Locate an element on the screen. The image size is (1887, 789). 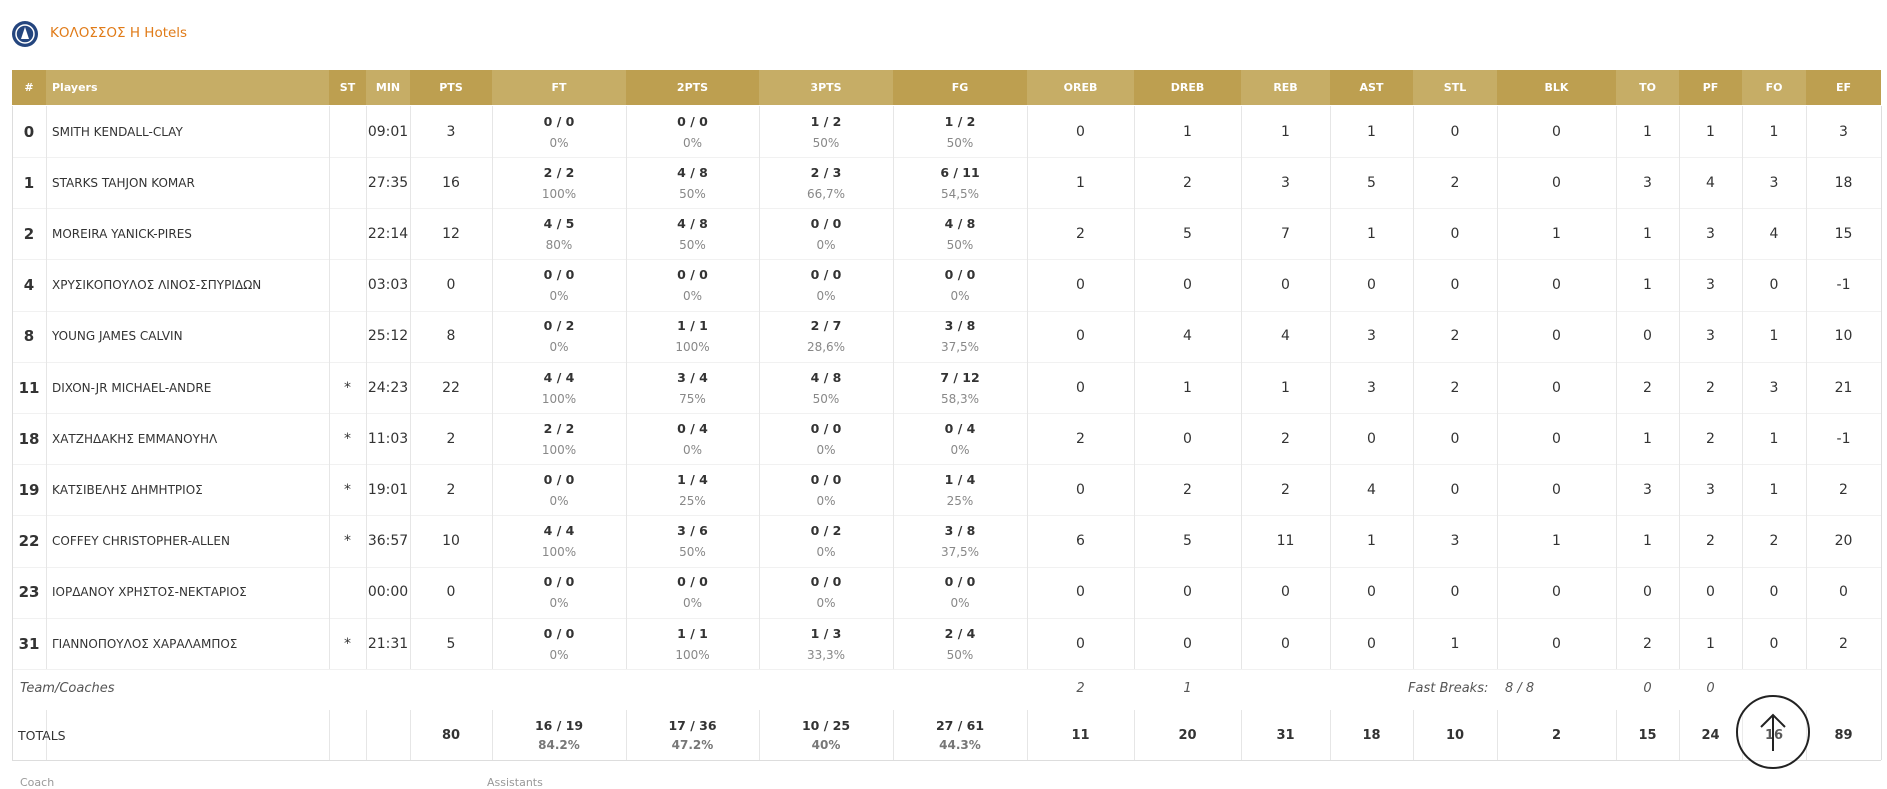
column-header: MIN is located at coordinates (388, 87).